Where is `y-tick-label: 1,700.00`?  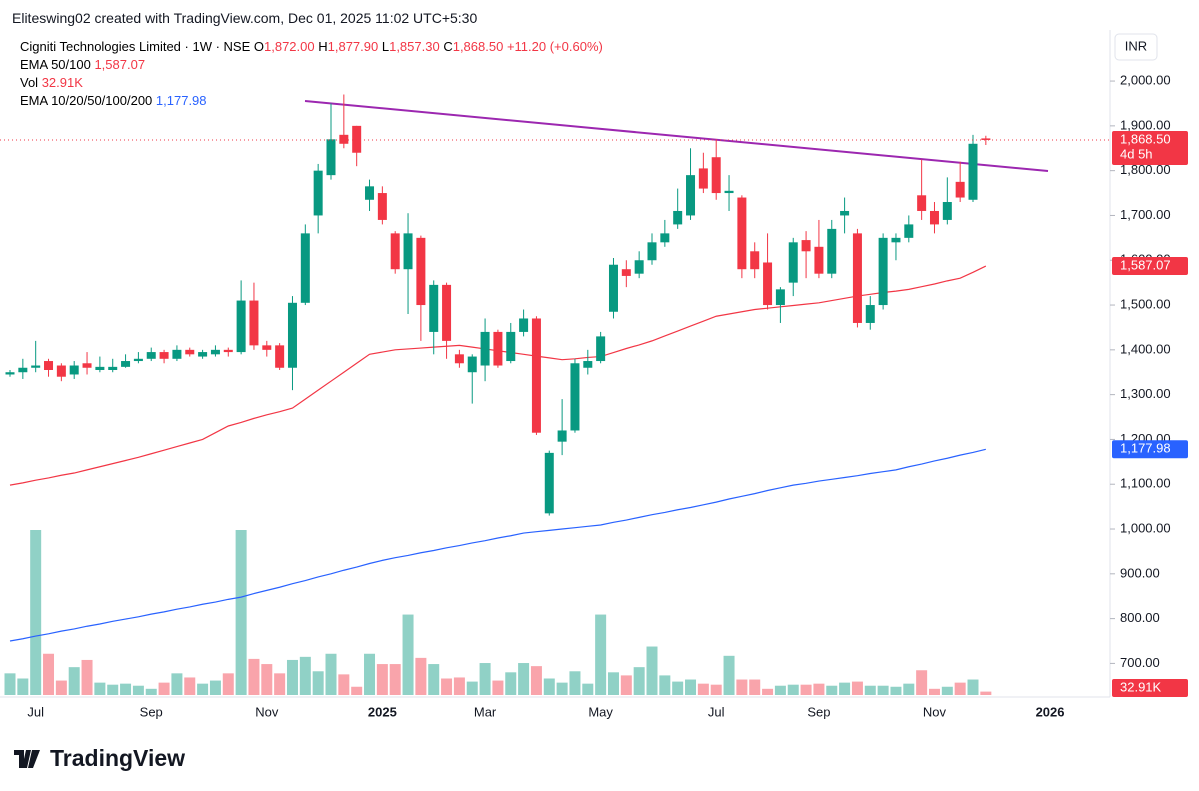
y-tick-label: 1,700.00 is located at coordinates (1145, 214).